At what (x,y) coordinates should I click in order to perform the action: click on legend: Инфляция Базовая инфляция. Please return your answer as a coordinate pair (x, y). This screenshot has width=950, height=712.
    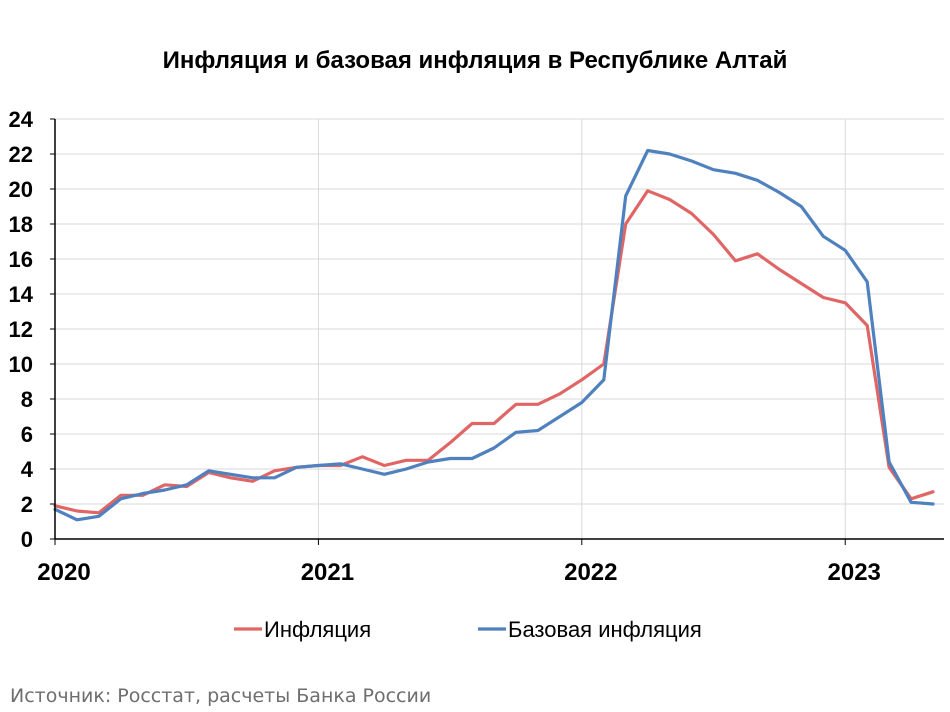
    Looking at the image, I should click on (468, 629).